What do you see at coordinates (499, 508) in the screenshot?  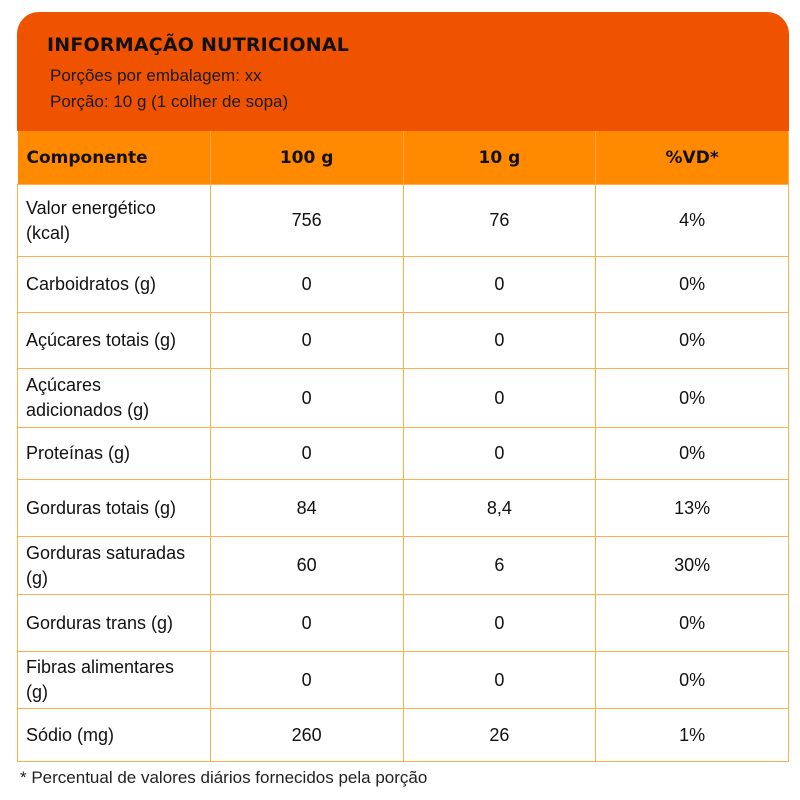 I see `nutrient-value: 8,4` at bounding box center [499, 508].